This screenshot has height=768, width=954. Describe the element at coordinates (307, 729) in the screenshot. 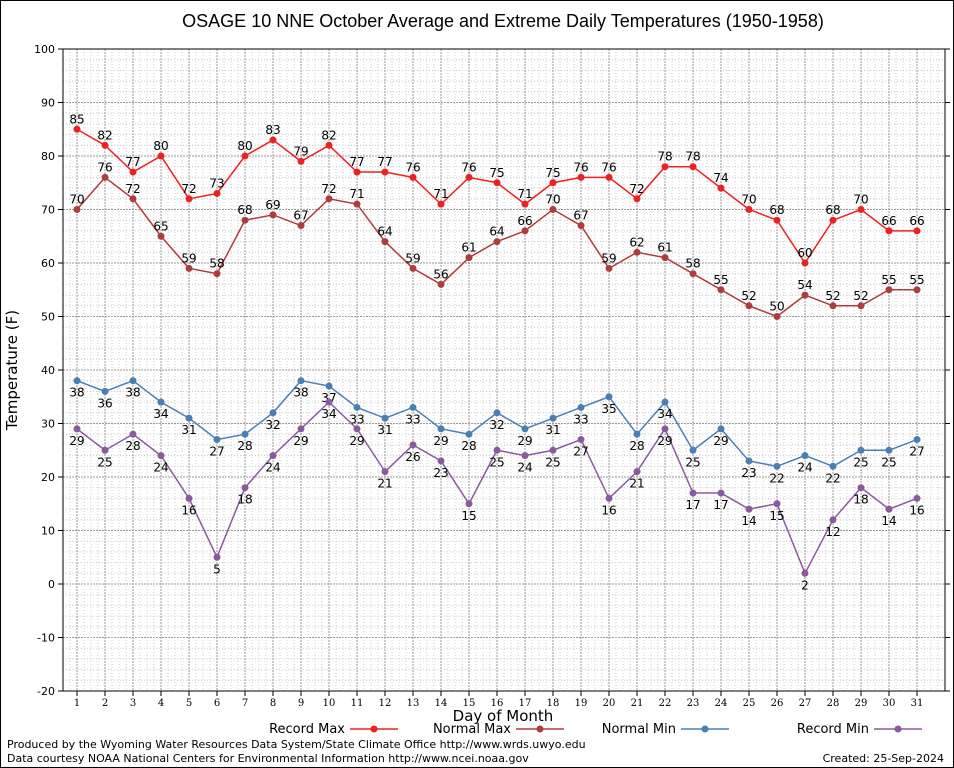

I see `legend-label: Record Max` at that location.